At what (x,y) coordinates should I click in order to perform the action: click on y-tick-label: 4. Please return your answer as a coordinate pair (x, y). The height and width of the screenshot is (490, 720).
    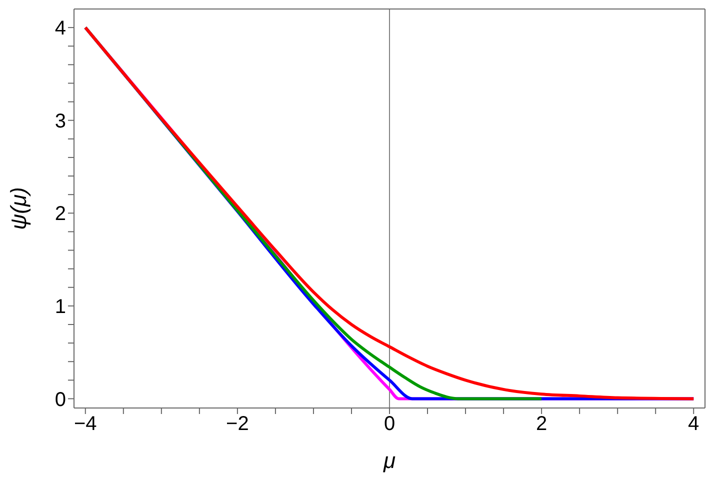
    Looking at the image, I should click on (60, 29).